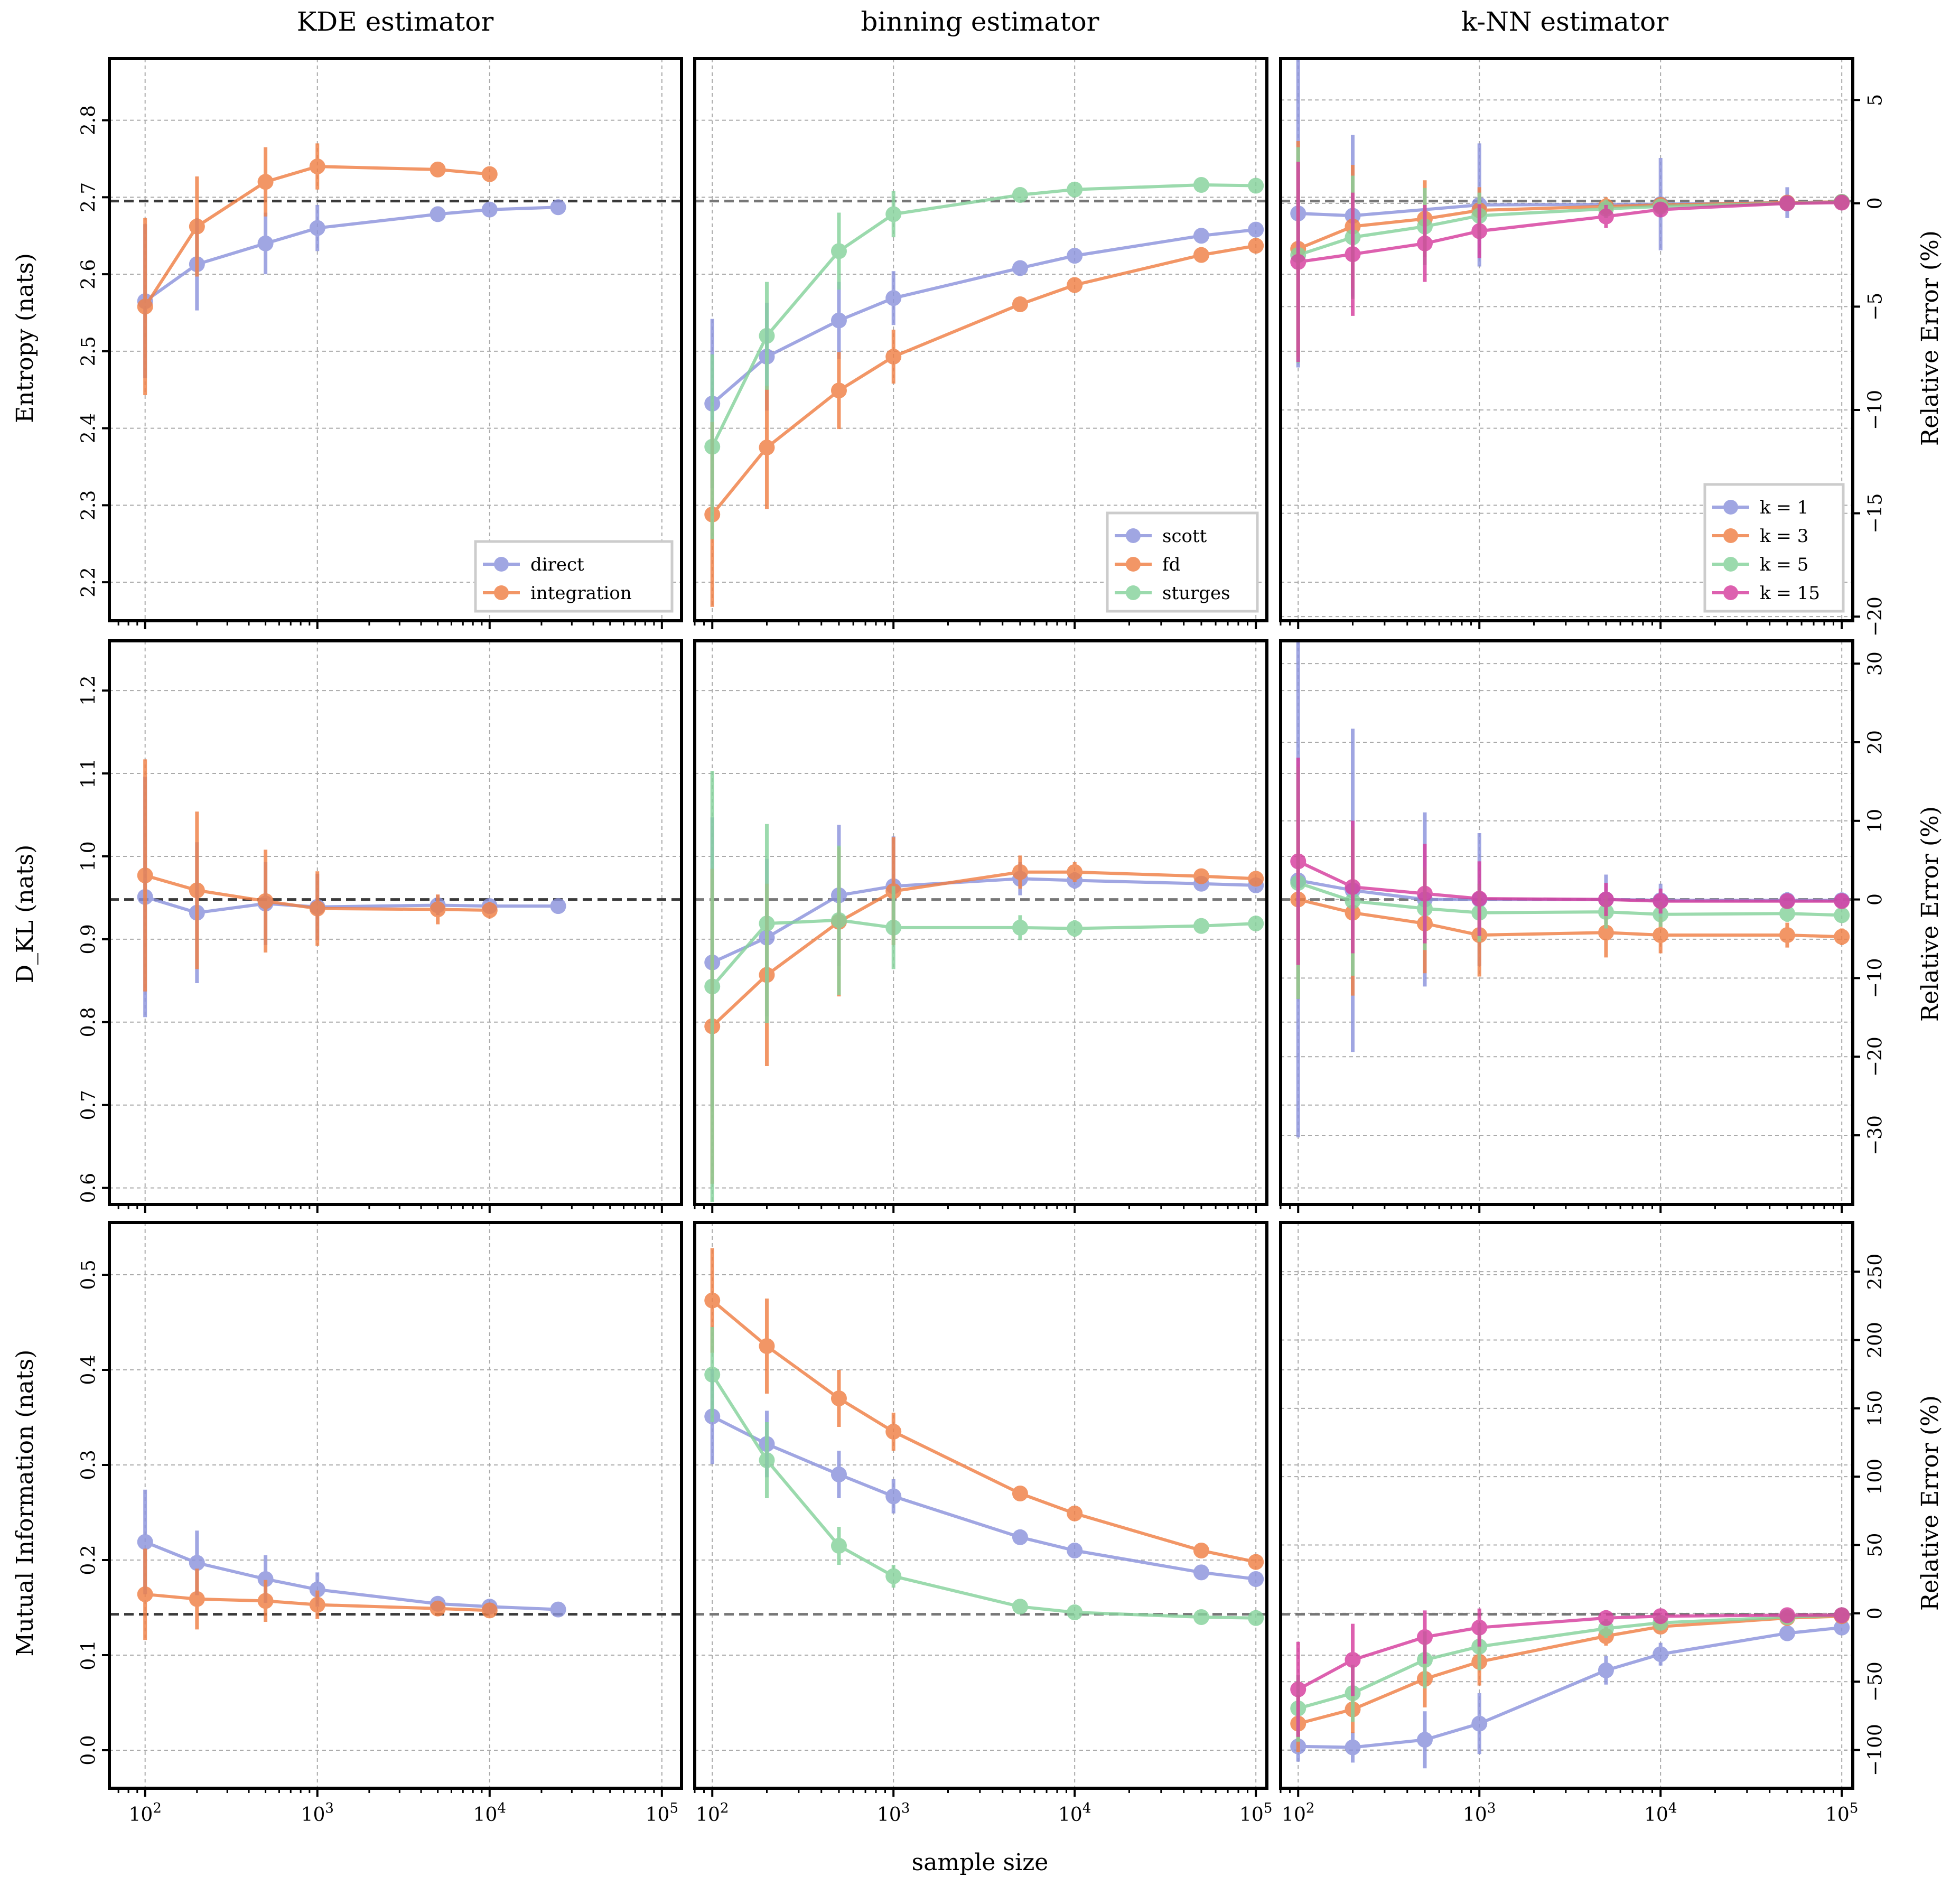  Describe the element at coordinates (89, 1105) in the screenshot. I see `y-tick-label: 0.7` at that location.